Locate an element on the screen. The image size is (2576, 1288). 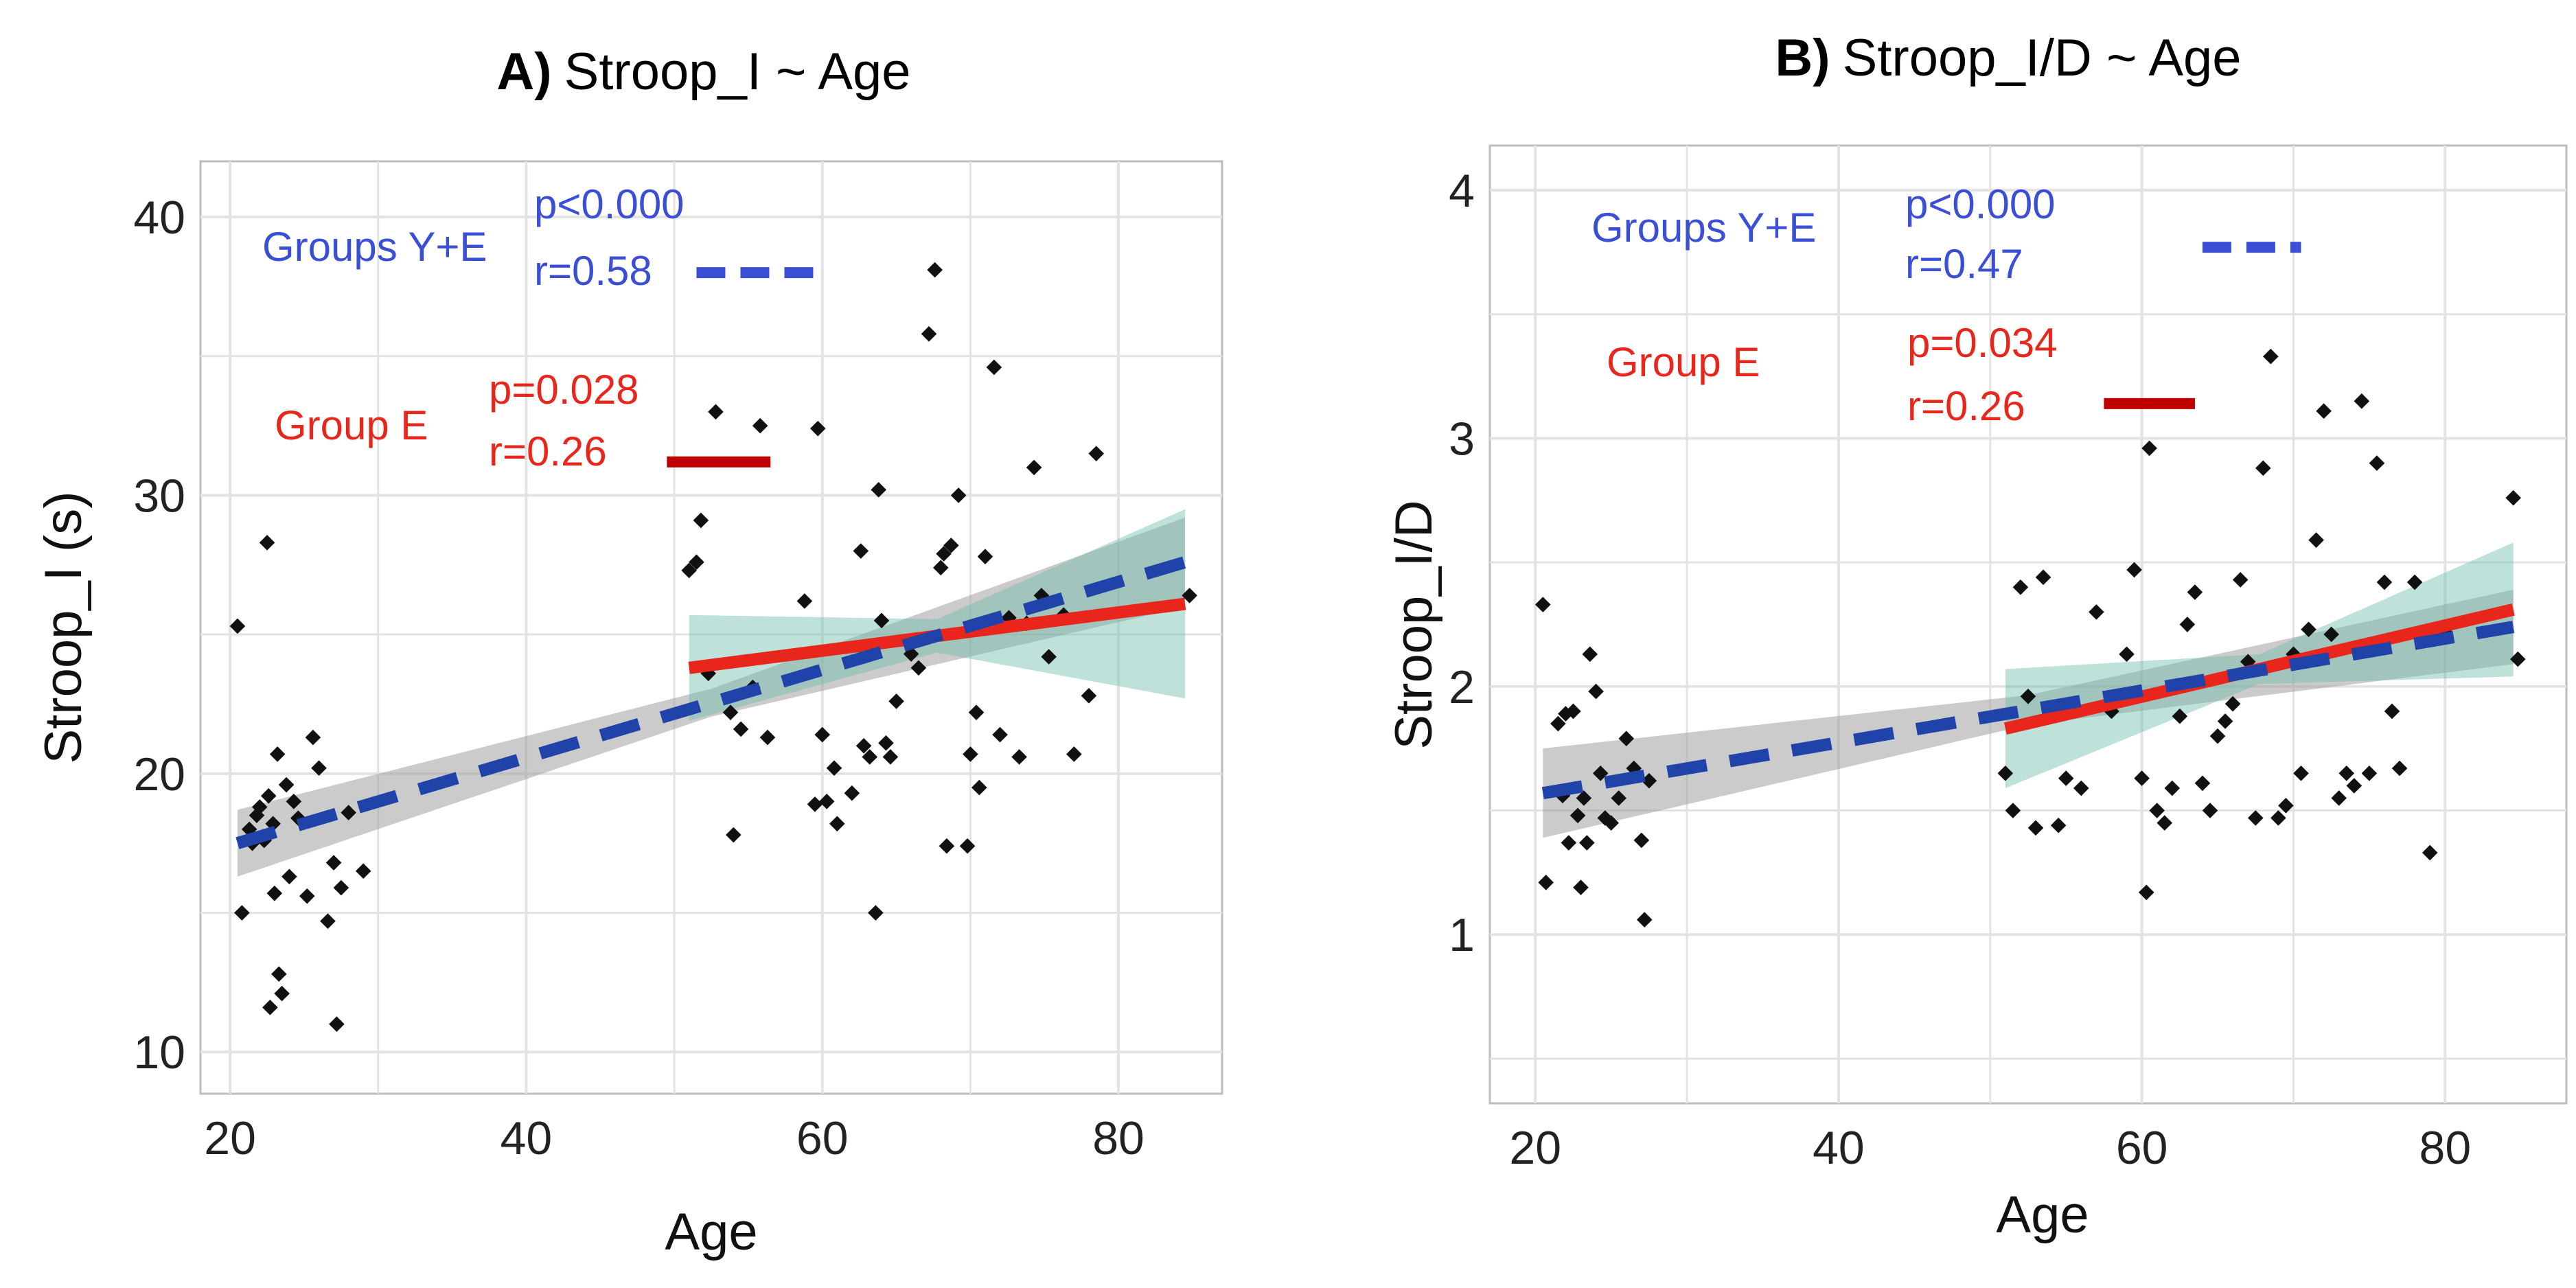
y-tick-label: 4 is located at coordinates (1462, 191).